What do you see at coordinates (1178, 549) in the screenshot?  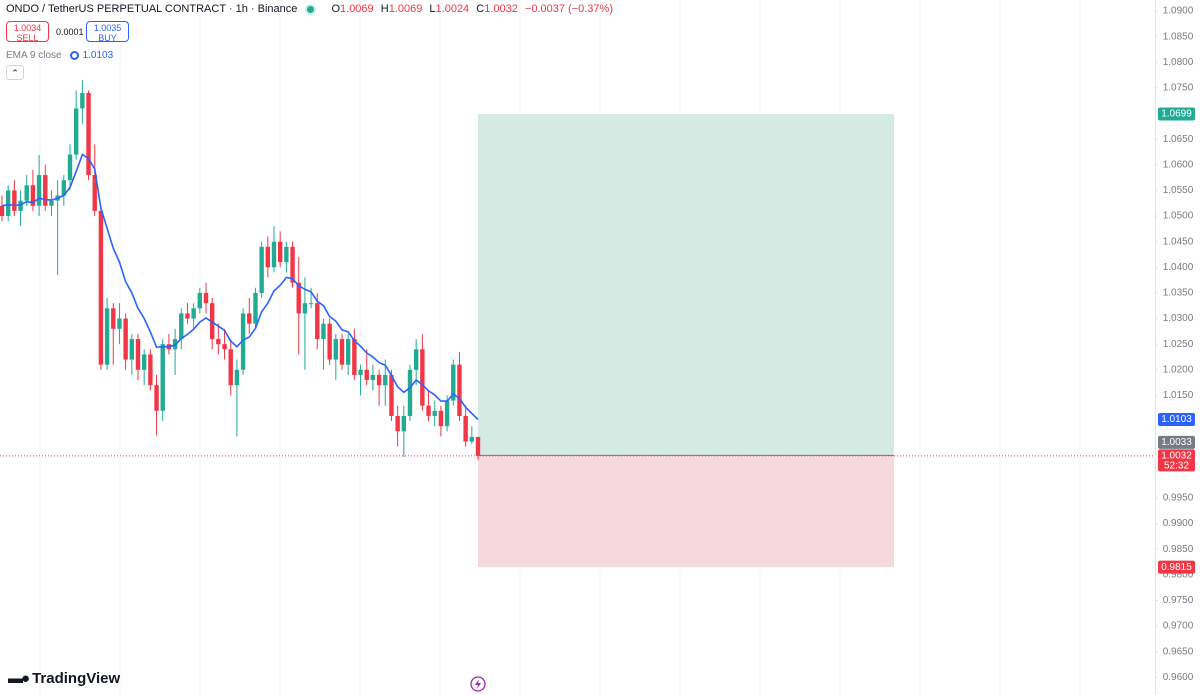 I see `y-tick-label: 0.9850` at bounding box center [1178, 549].